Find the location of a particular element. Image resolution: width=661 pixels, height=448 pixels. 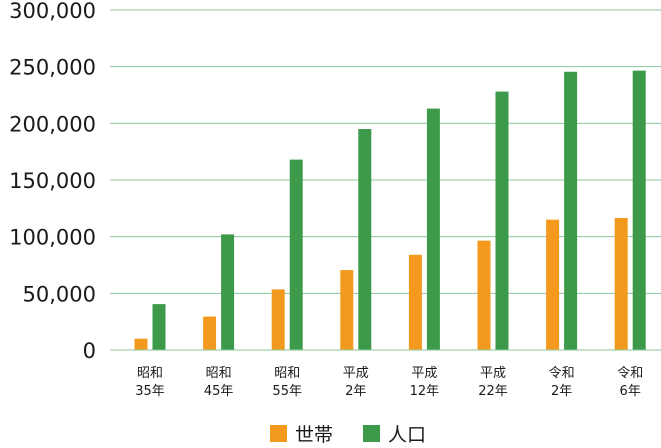

x-tick-label-line: 35年 is located at coordinates (150, 391).